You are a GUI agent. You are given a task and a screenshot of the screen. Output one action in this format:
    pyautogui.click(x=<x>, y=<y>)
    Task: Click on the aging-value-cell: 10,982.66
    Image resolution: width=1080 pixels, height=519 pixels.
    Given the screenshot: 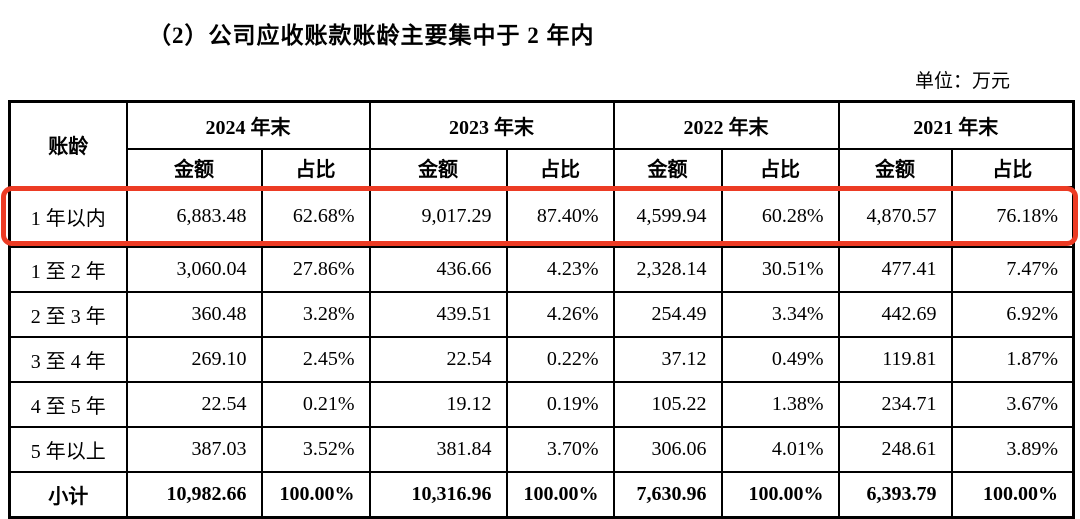 What is the action you would take?
    pyautogui.click(x=194, y=494)
    